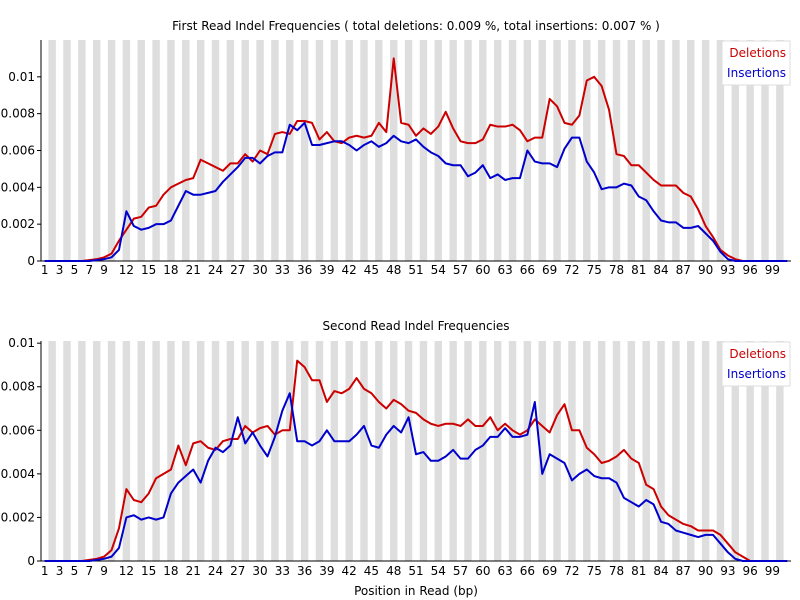 The width and height of the screenshot is (800, 600). Describe the element at coordinates (756, 63) in the screenshot. I see `legend-box` at that location.